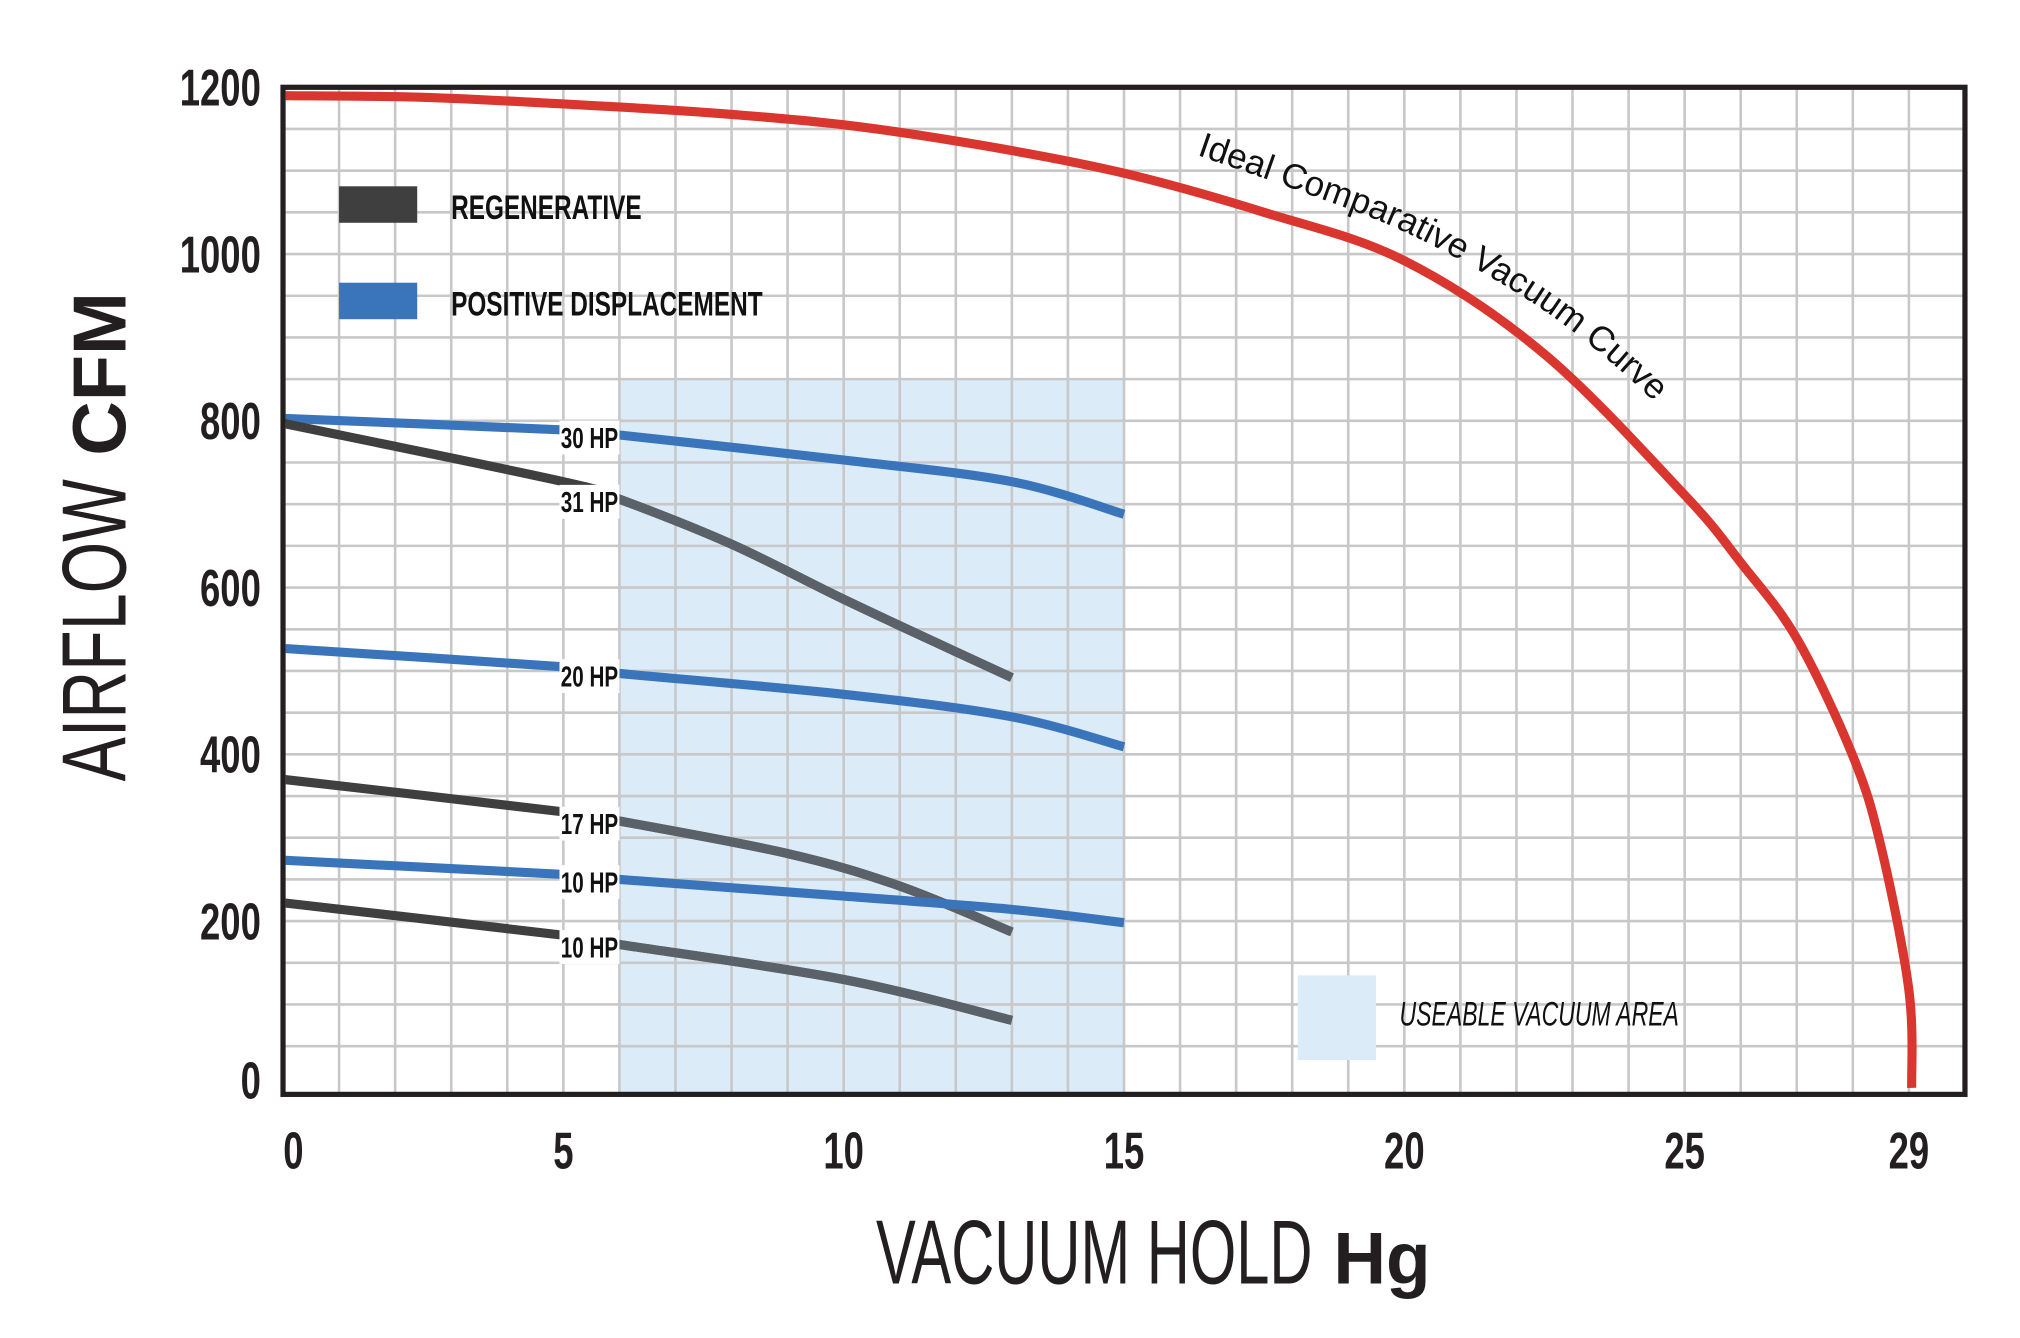 This screenshot has width=2020, height=1338. I want to click on x-tick-label: 10, so click(843, 1150).